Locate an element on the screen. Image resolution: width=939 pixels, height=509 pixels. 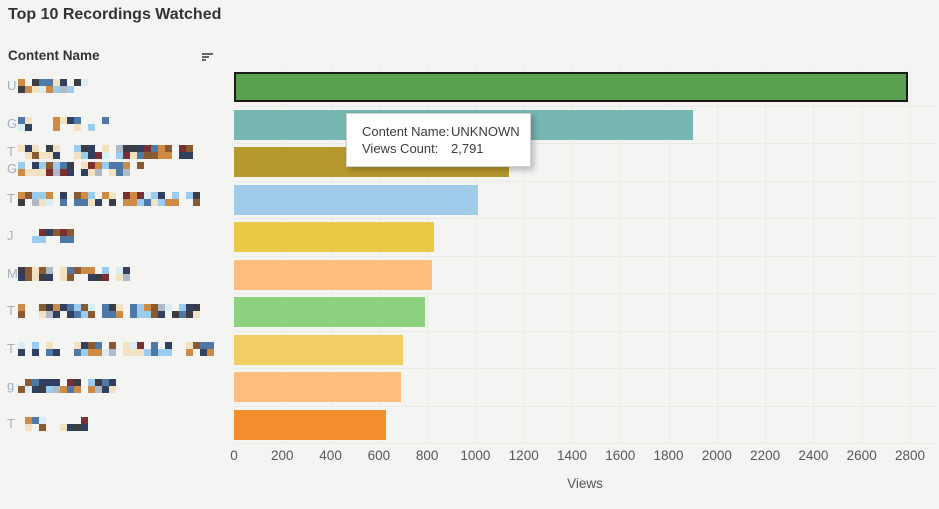
tooltip-row-views-count: Views Count: 2,791 is located at coordinates (442, 148).